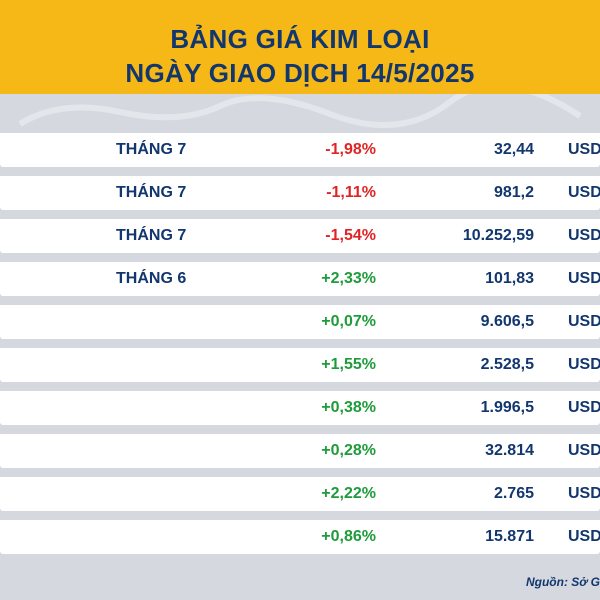  What do you see at coordinates (513, 192) in the screenshot?
I see `price-value: 981,2` at bounding box center [513, 192].